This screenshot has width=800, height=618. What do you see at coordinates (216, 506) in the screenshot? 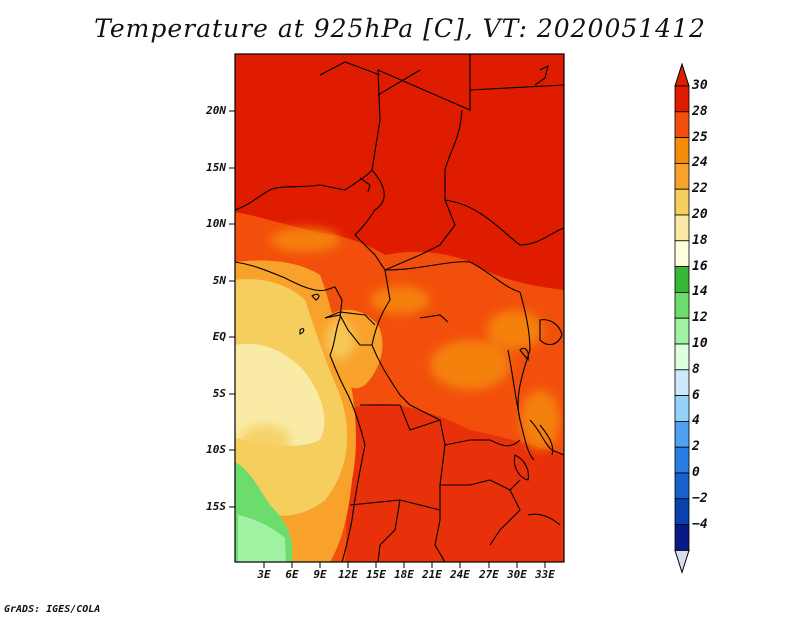
I see `lat-label: 15S` at bounding box center [216, 506].